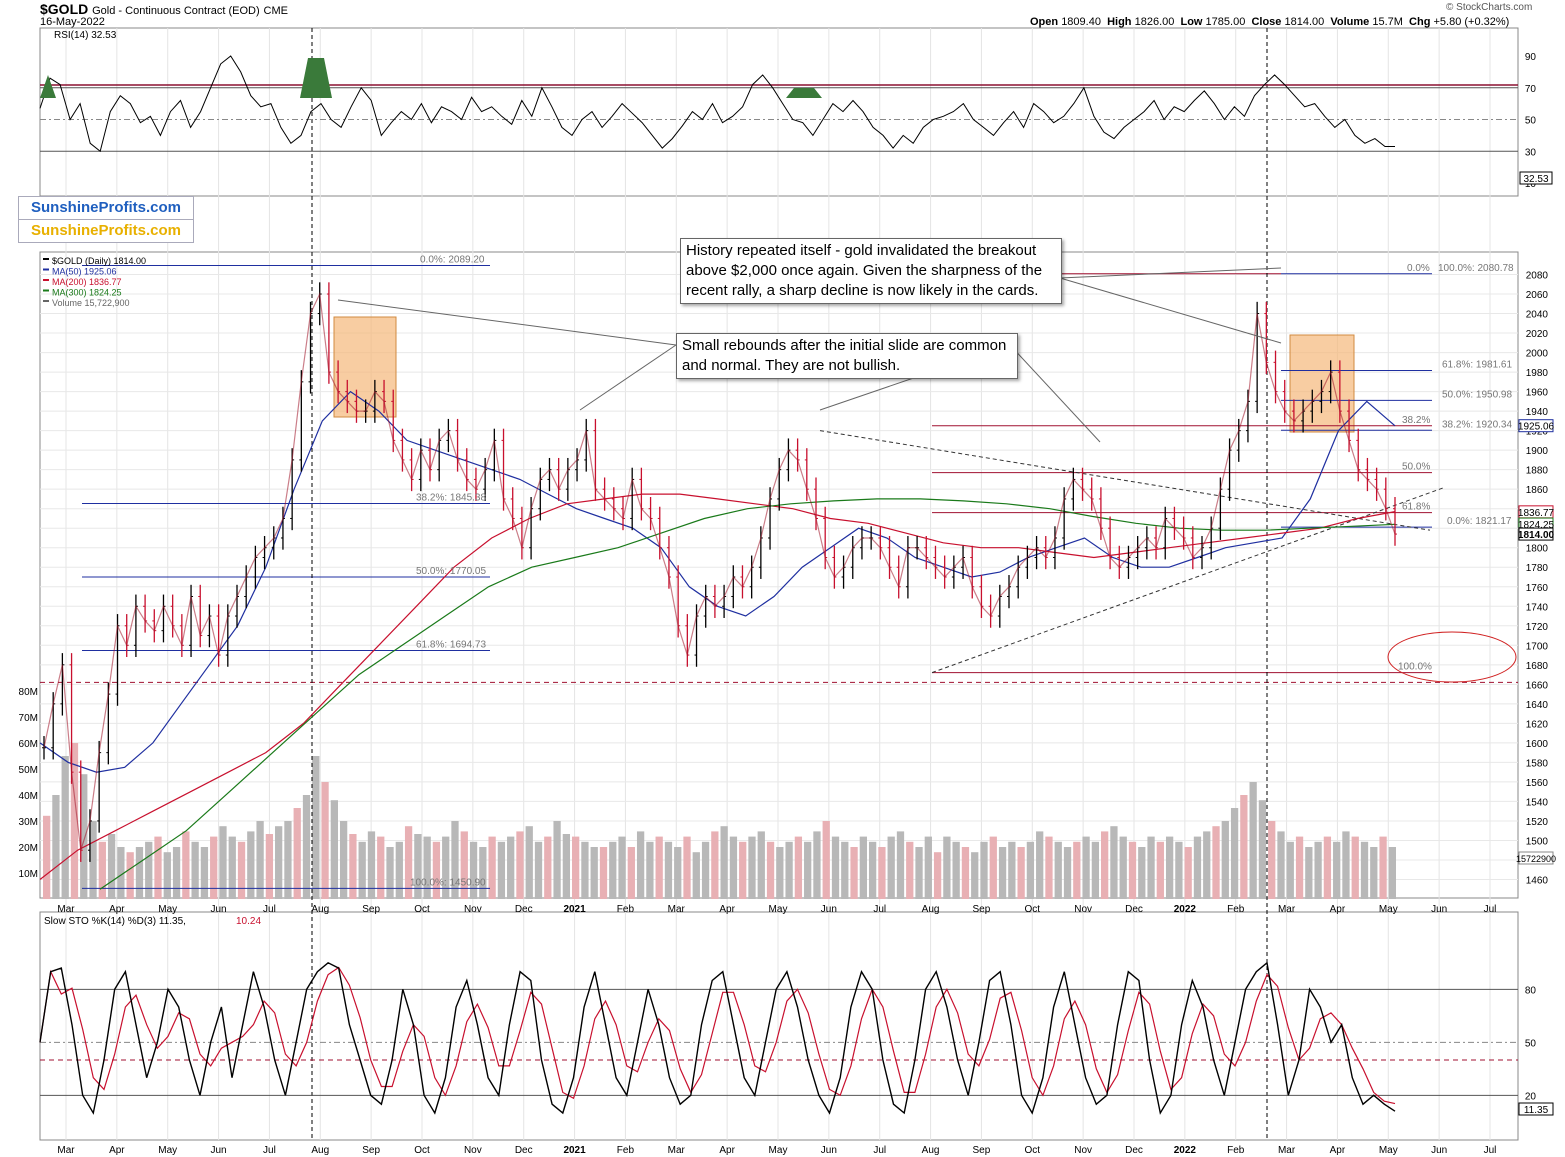 This screenshot has width=1565, height=1157. Describe the element at coordinates (1536, 513) in the screenshot. I see `price-tag: 1836.77` at that location.